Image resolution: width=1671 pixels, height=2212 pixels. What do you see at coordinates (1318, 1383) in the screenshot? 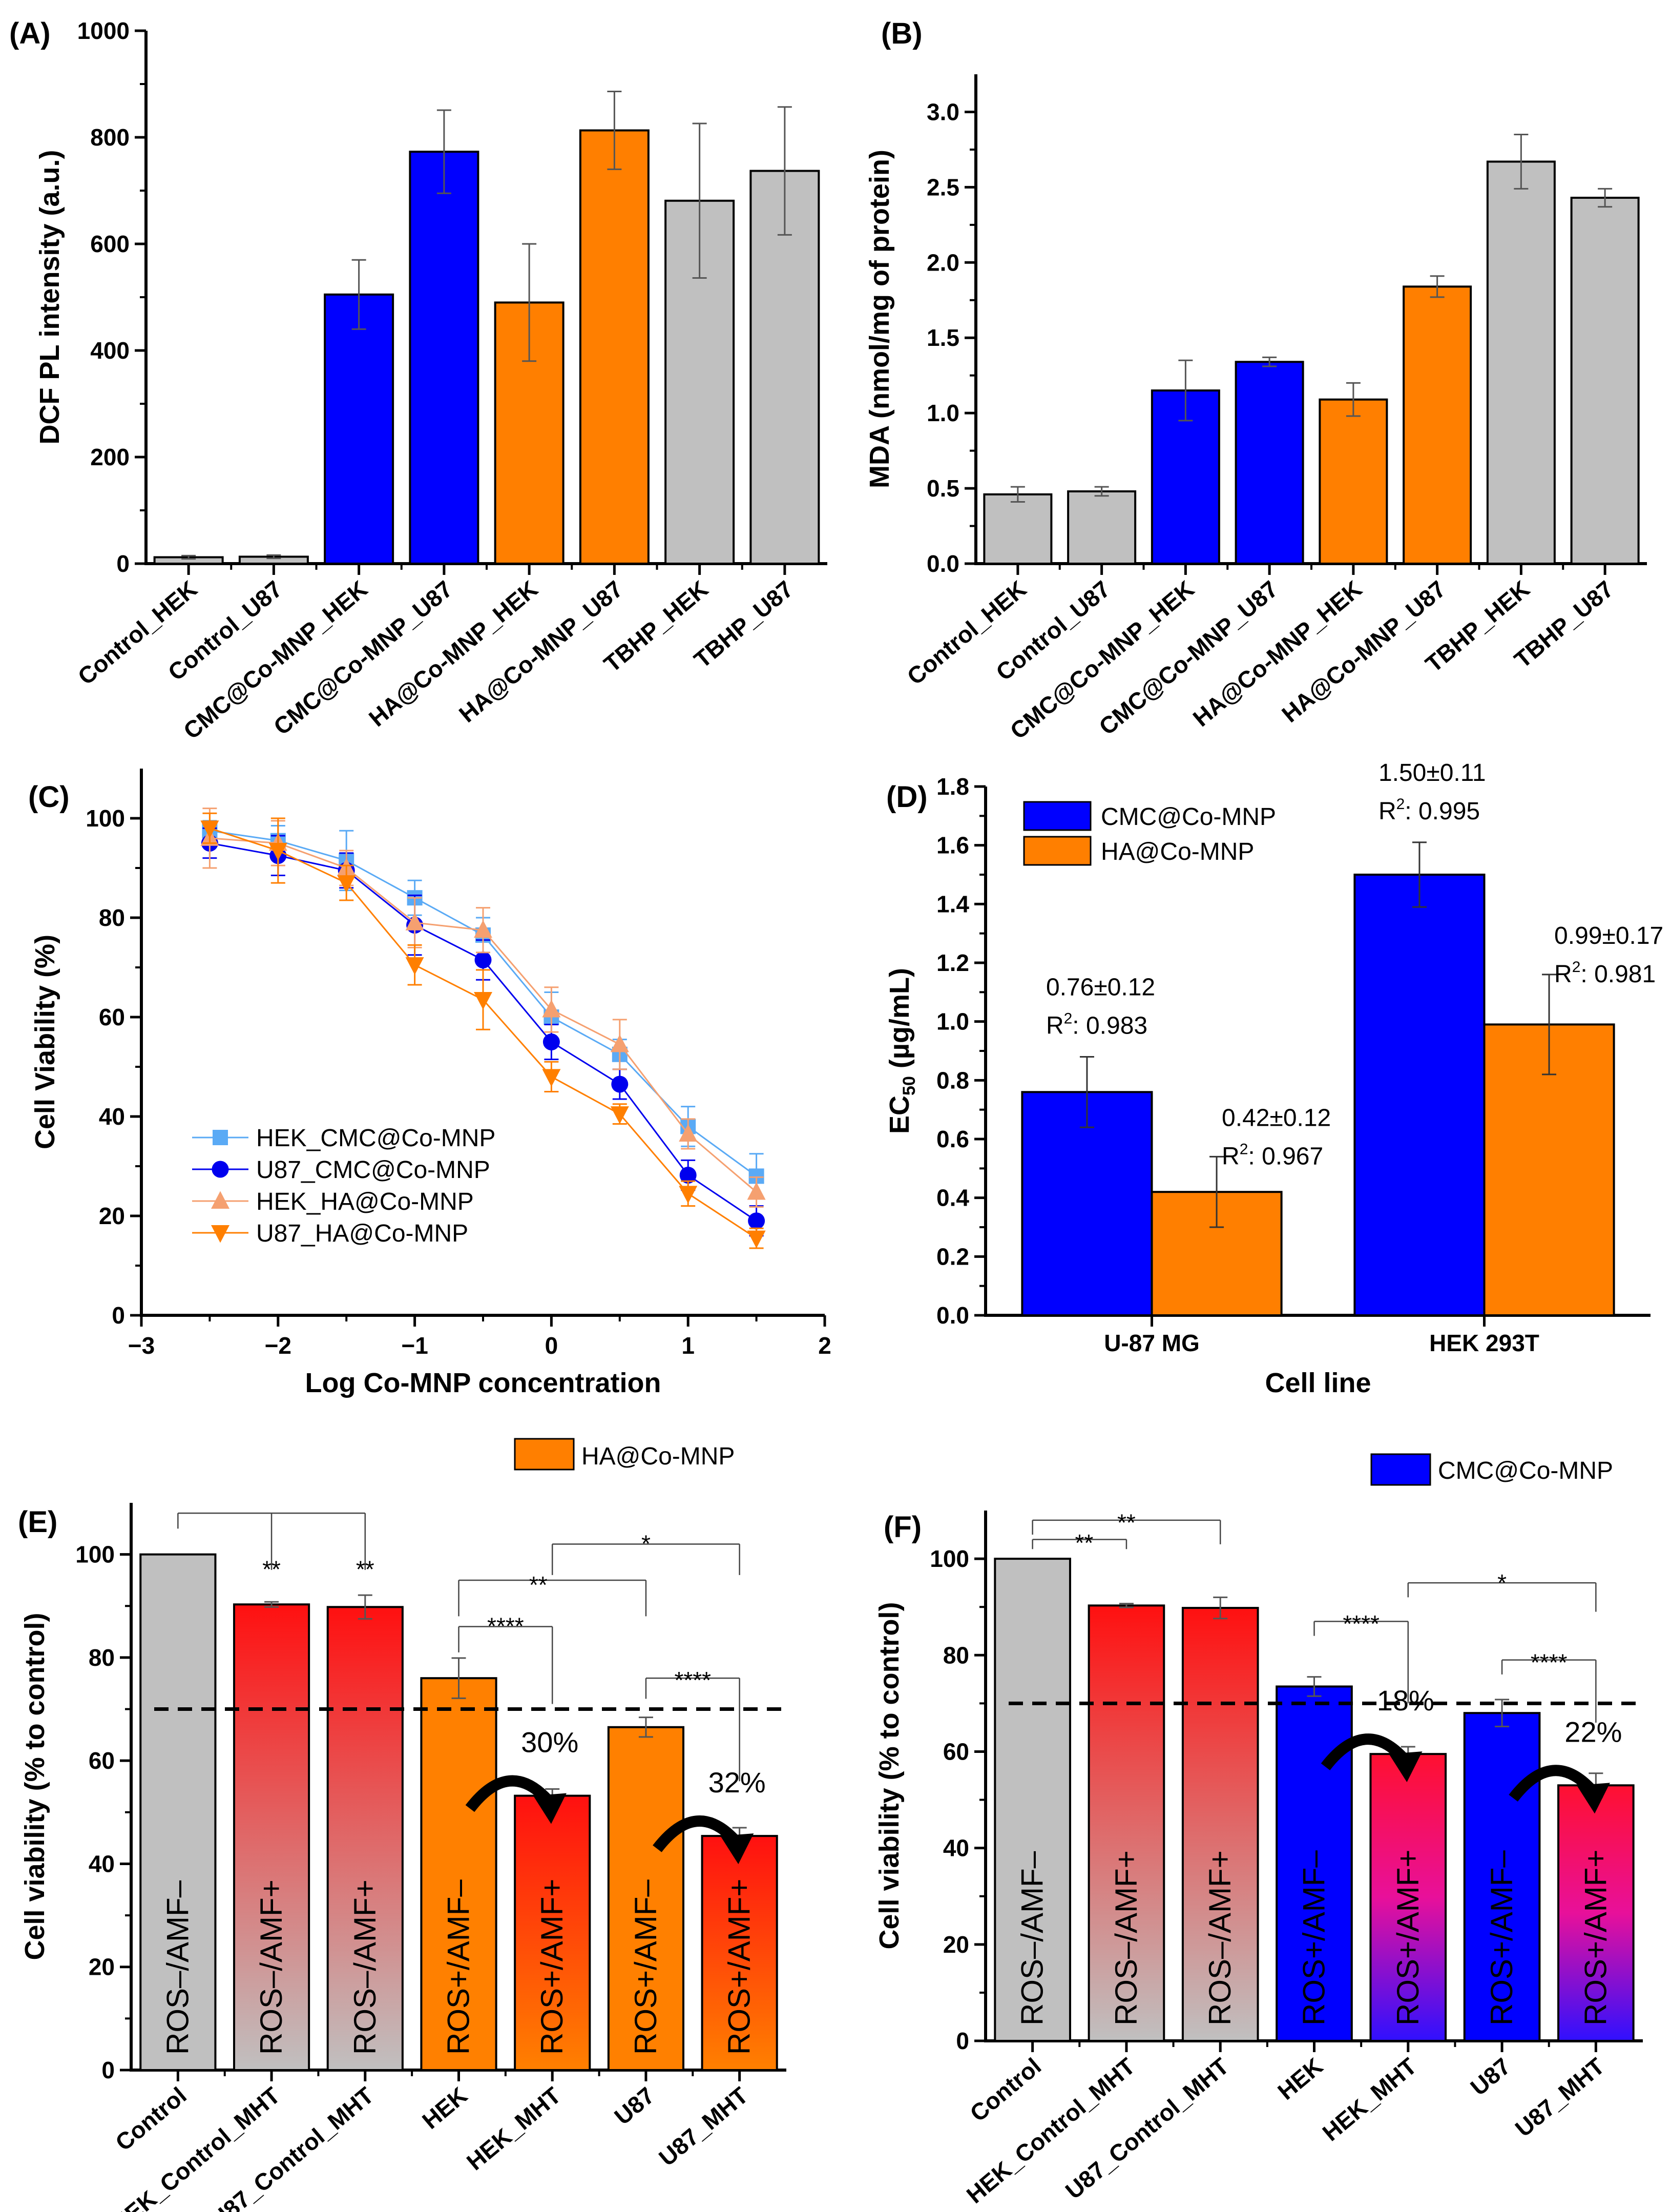
I see `x-axis-title: Cell line` at bounding box center [1318, 1383].